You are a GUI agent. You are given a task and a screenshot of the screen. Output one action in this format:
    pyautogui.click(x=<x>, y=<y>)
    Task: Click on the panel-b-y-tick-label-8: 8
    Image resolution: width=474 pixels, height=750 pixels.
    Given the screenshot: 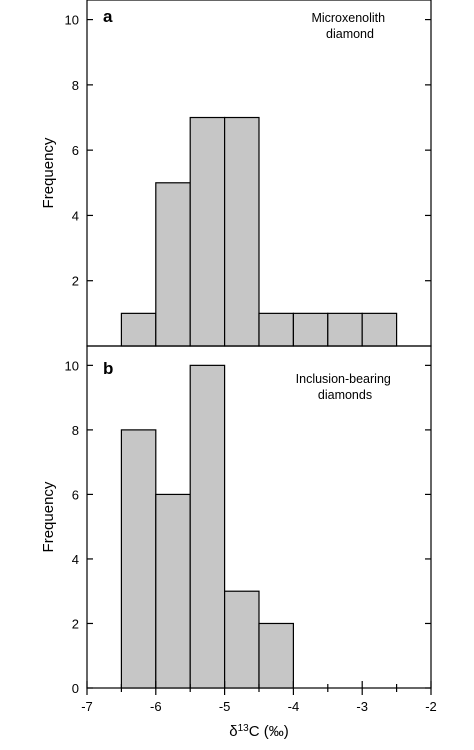 What is the action you would take?
    pyautogui.click(x=75, y=430)
    